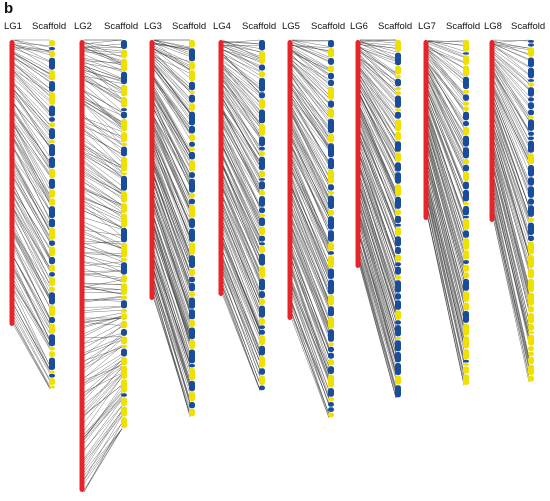 The height and width of the screenshot is (501, 550). Describe the element at coordinates (426, 130) in the screenshot. I see `linkage-group-bar` at that location.